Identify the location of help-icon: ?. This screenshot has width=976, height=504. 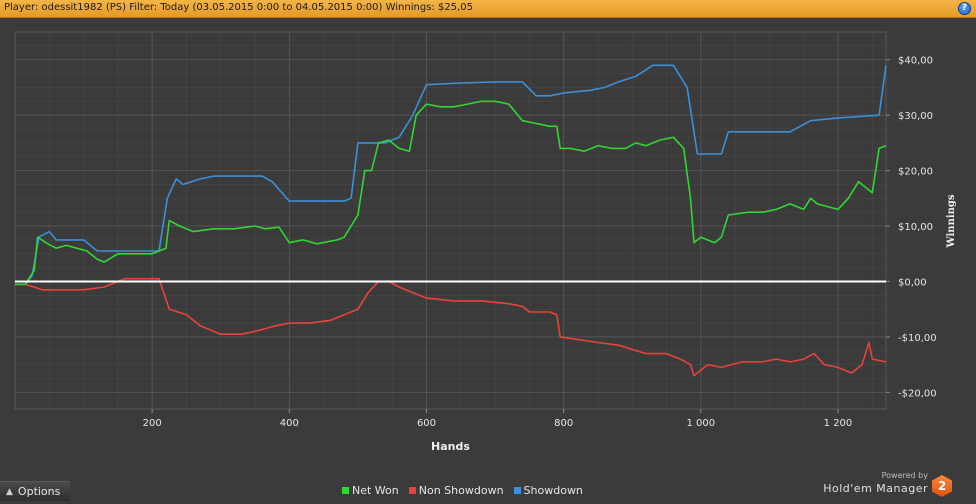
(964, 8).